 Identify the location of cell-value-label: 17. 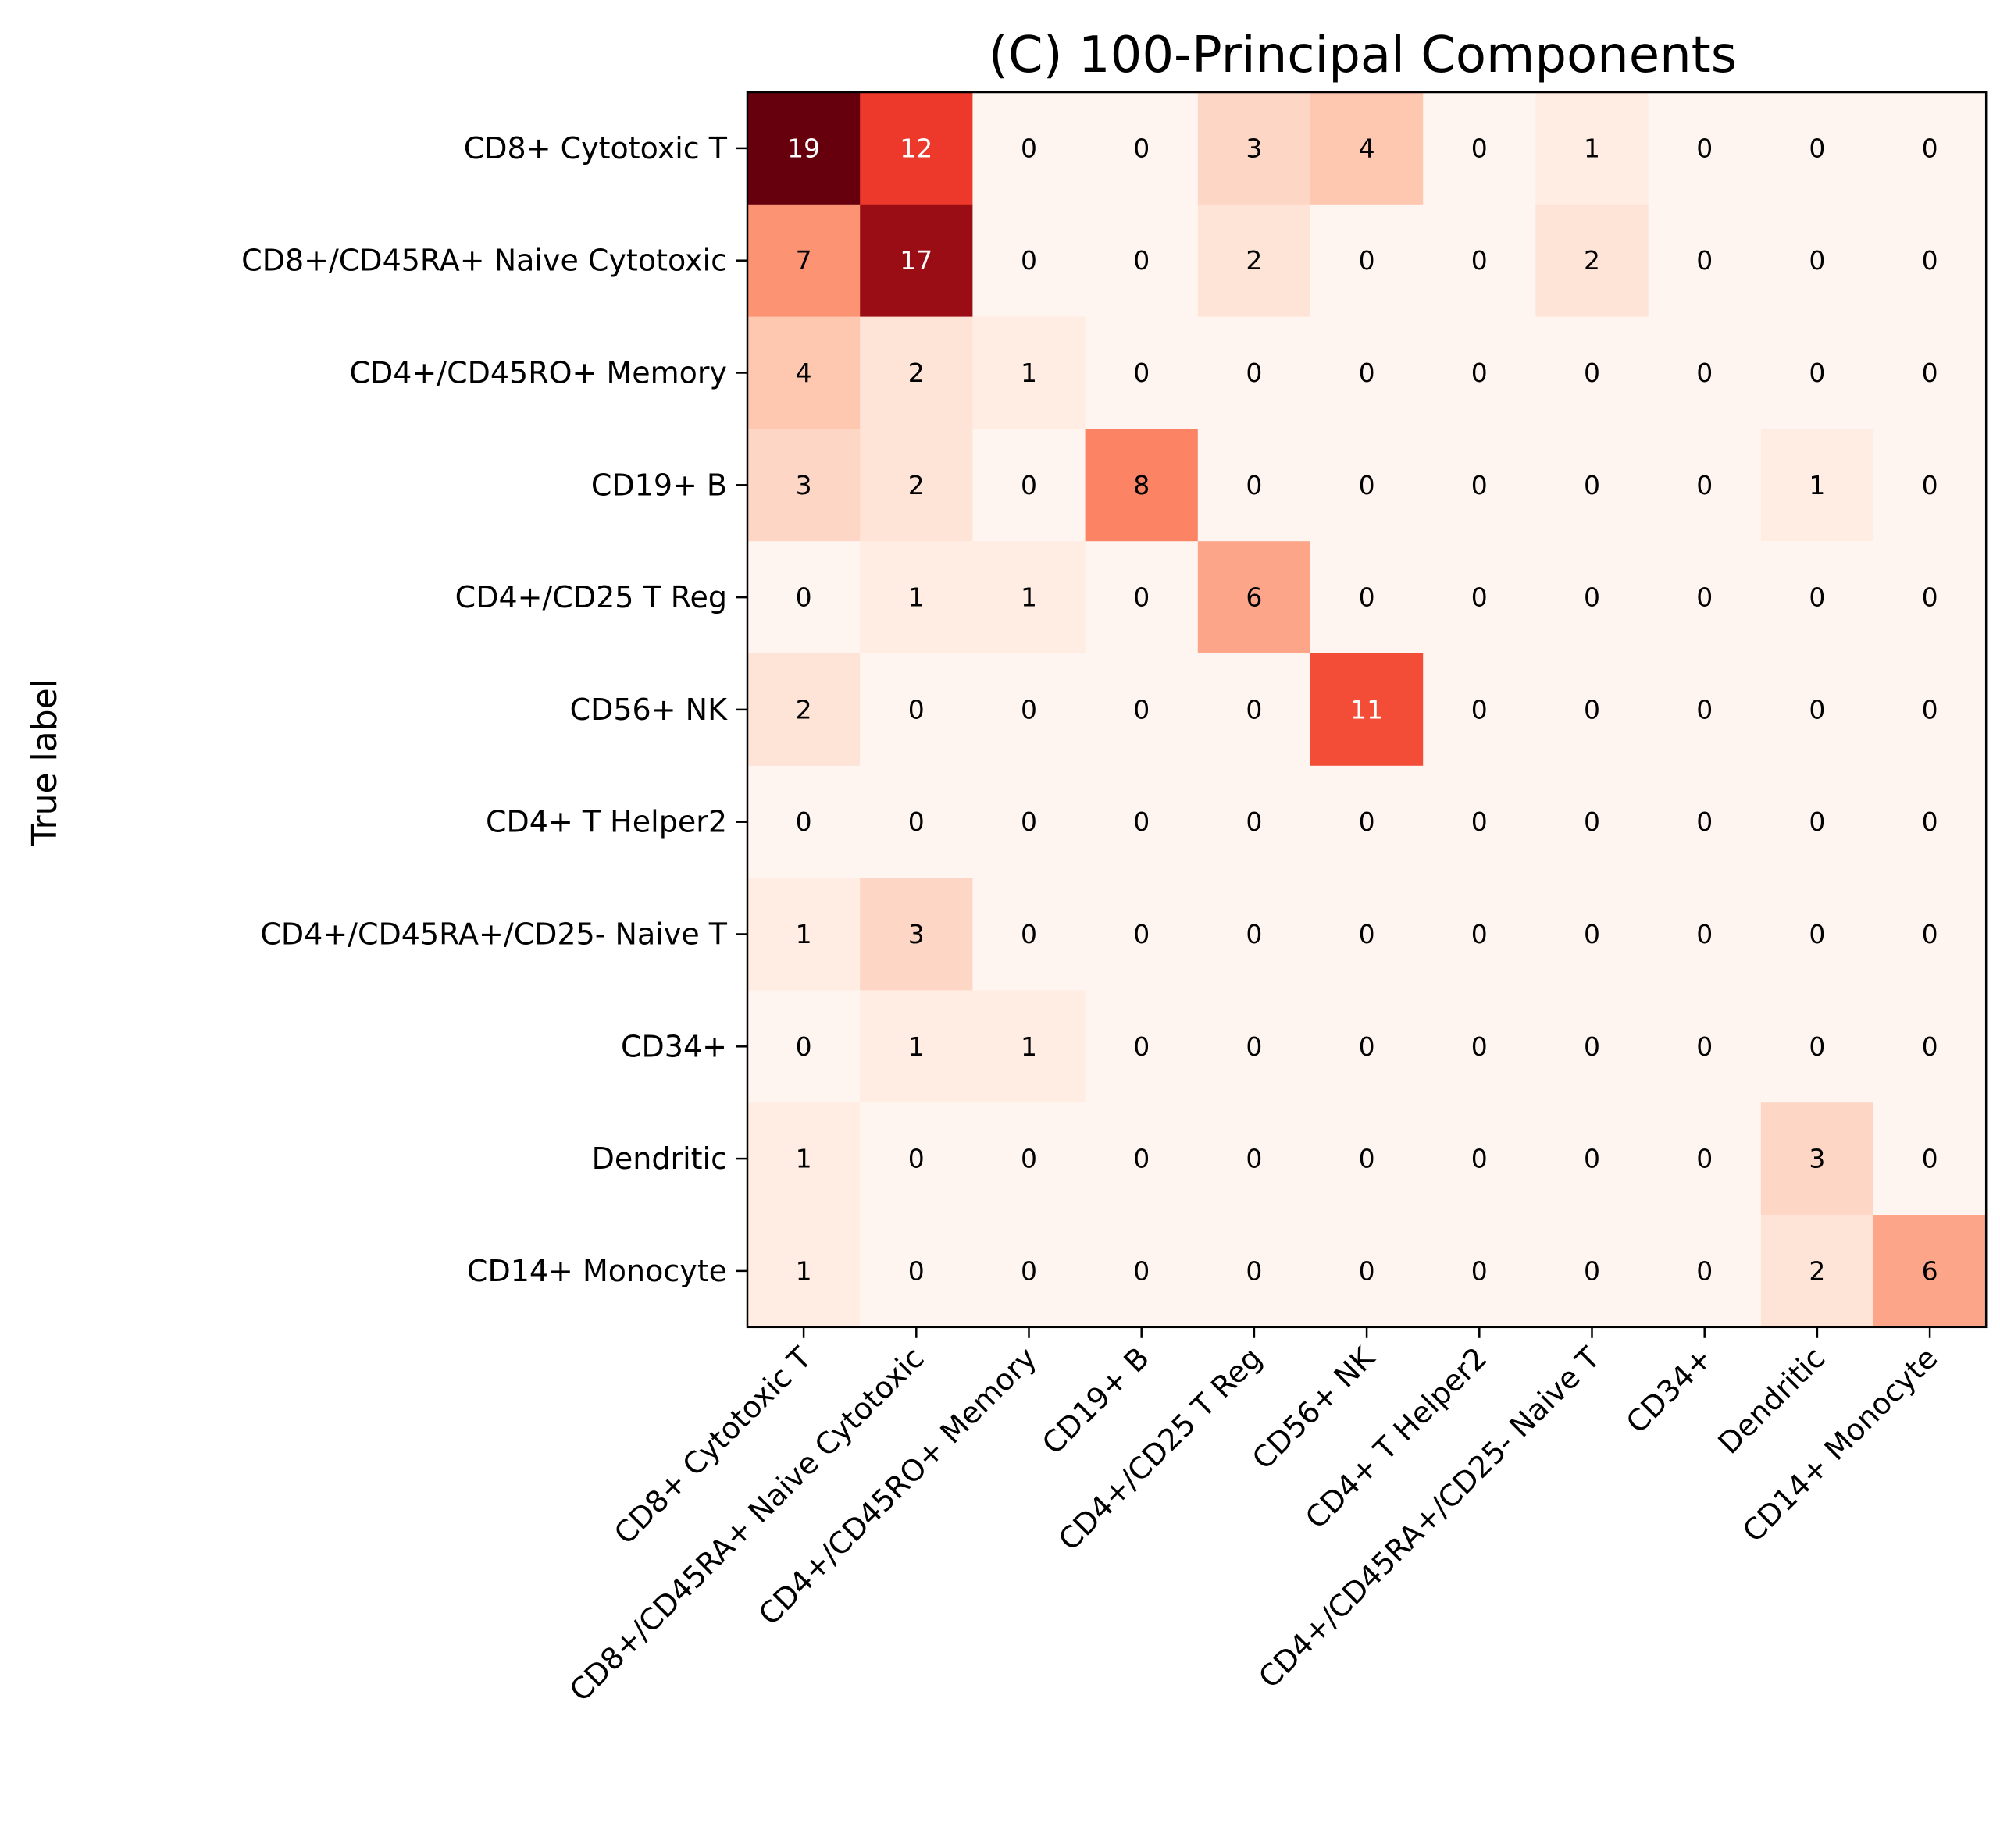
(916, 260).